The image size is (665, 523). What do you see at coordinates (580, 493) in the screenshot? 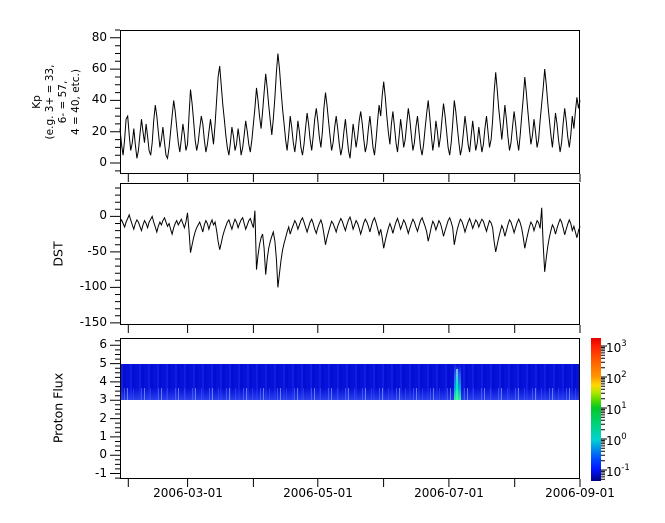
I see `x-tick-label: 2006-09-01` at bounding box center [580, 493].